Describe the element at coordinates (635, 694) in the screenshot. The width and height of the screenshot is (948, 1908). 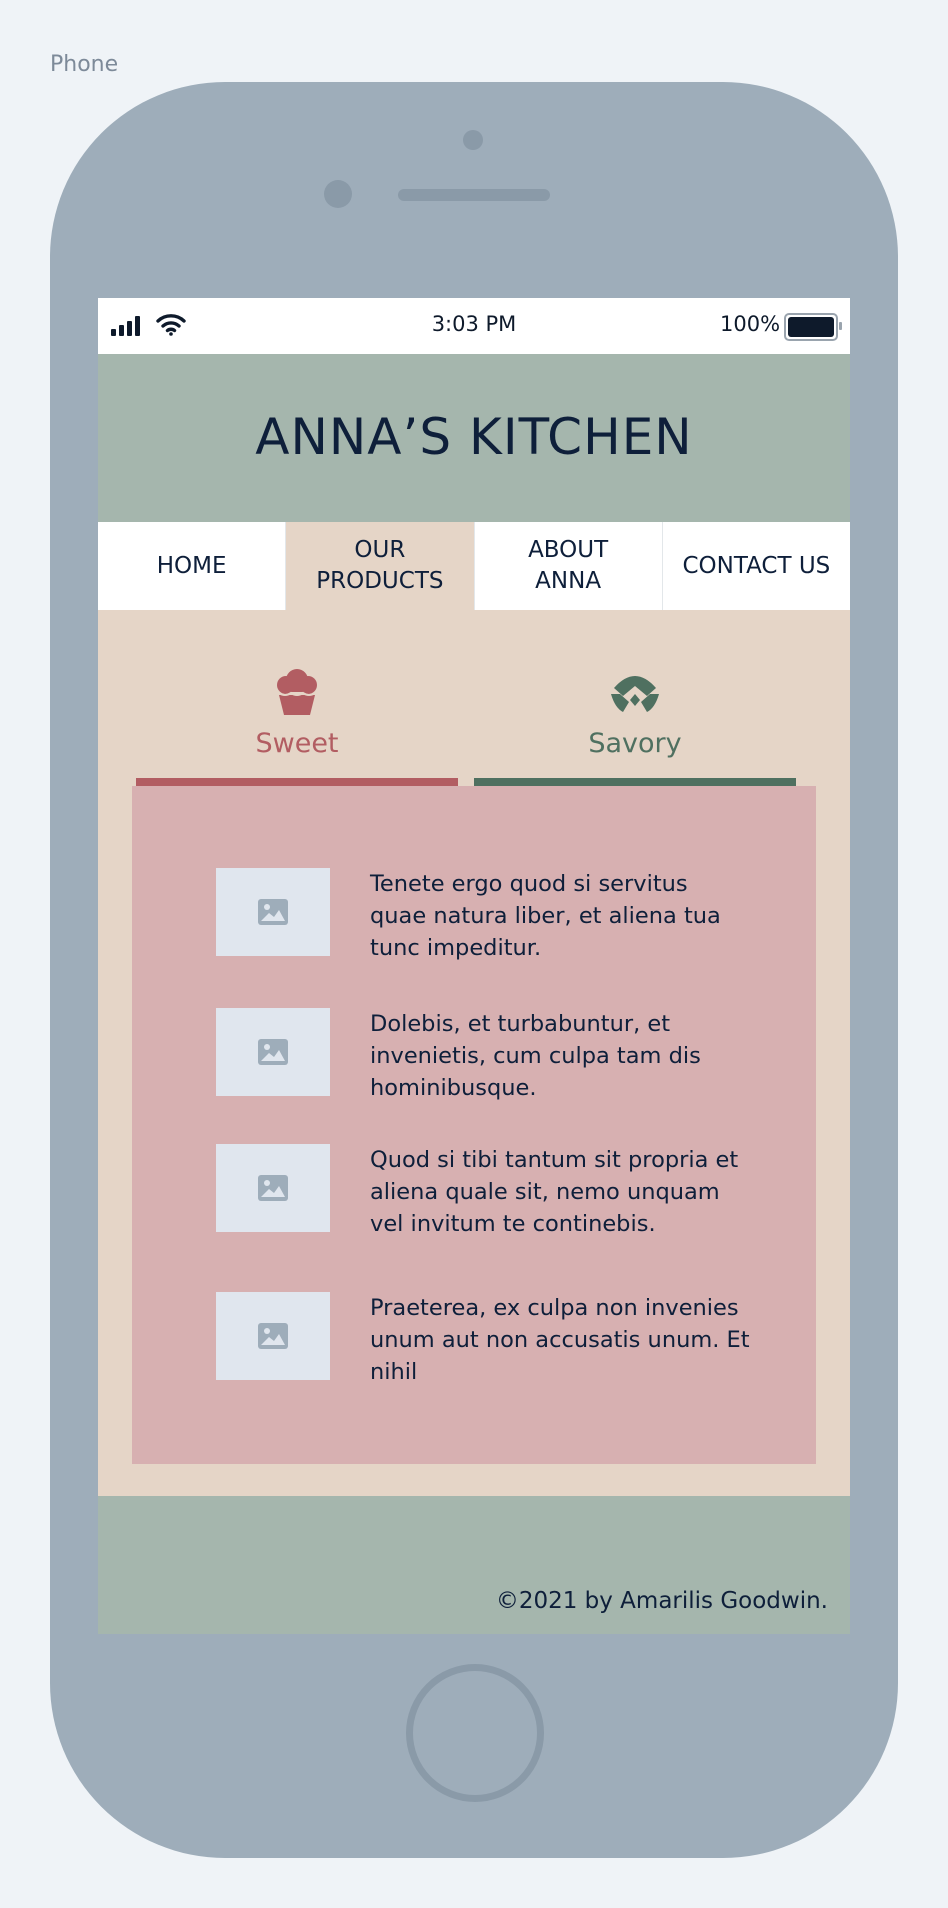
I see `croissant-icon` at that location.